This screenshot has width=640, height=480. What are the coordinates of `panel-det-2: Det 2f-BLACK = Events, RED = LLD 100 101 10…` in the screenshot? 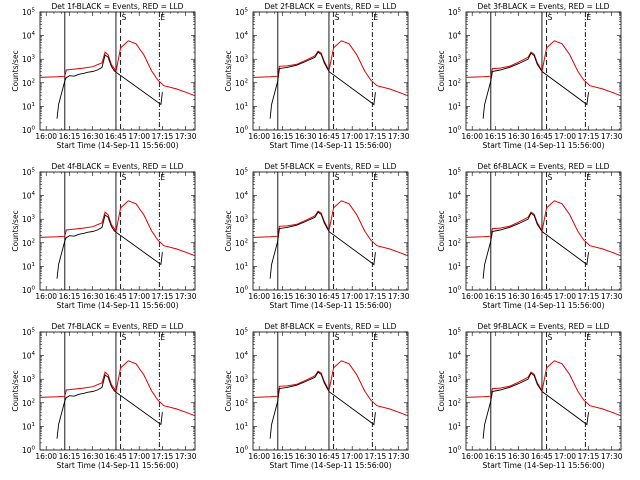 It's located at (317, 76).